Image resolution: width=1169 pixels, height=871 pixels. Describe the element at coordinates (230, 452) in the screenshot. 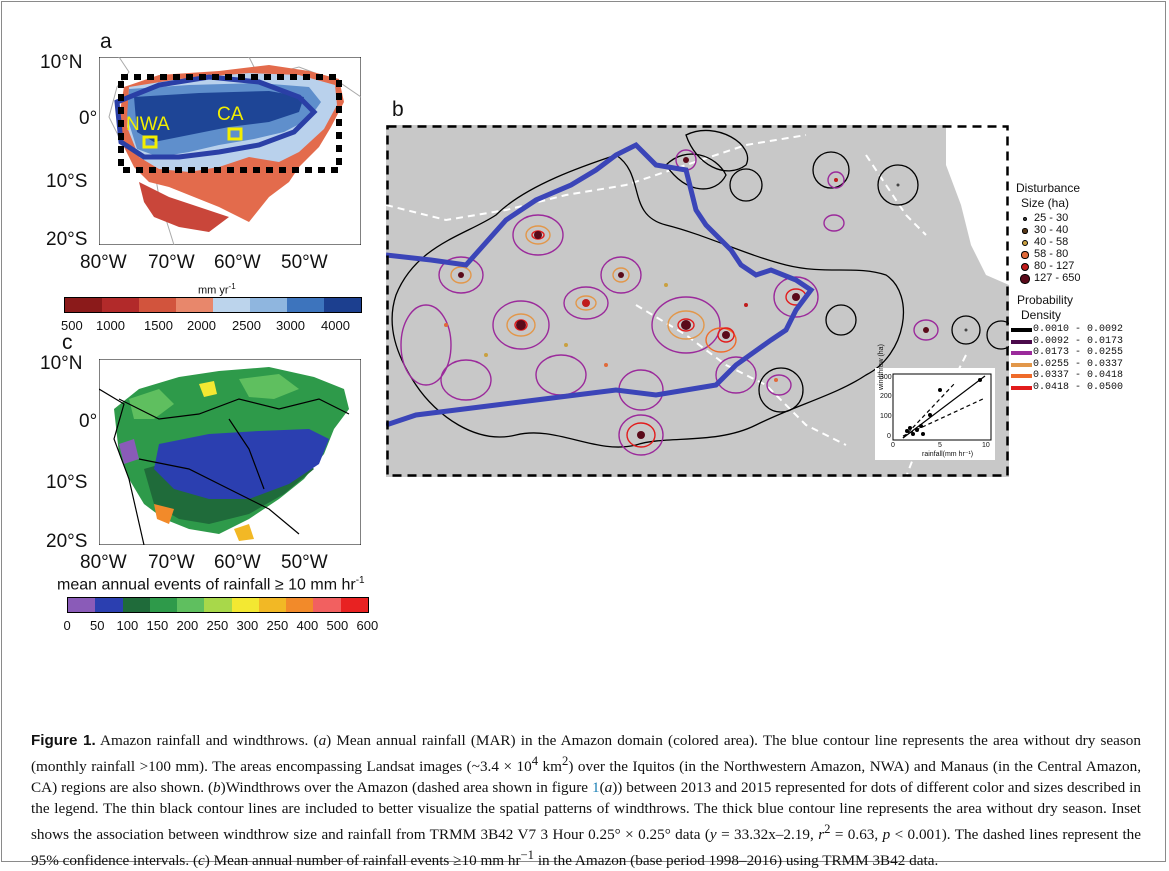

I see `panel-c-map` at that location.